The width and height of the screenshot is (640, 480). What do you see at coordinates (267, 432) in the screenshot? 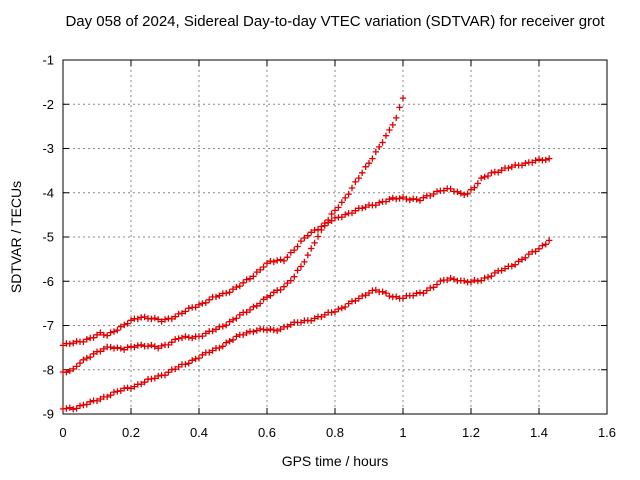
I see `x-tick-label: 0.6` at bounding box center [267, 432].